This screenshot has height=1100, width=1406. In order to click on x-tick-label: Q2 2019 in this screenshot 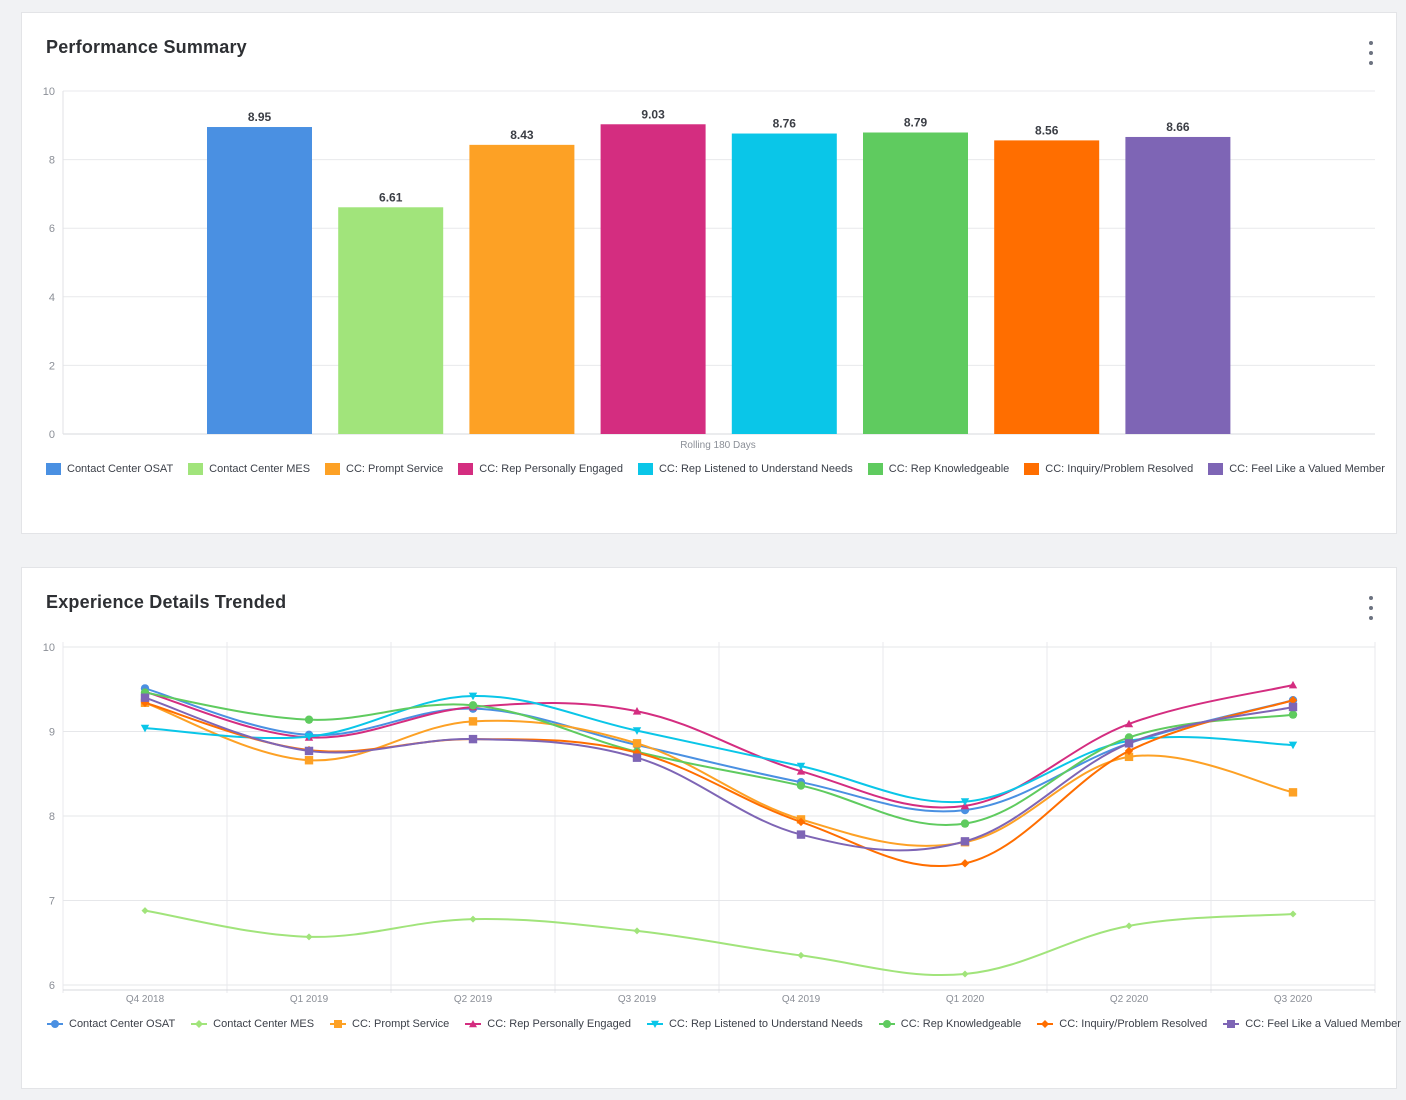, I will do `click(473, 999)`.